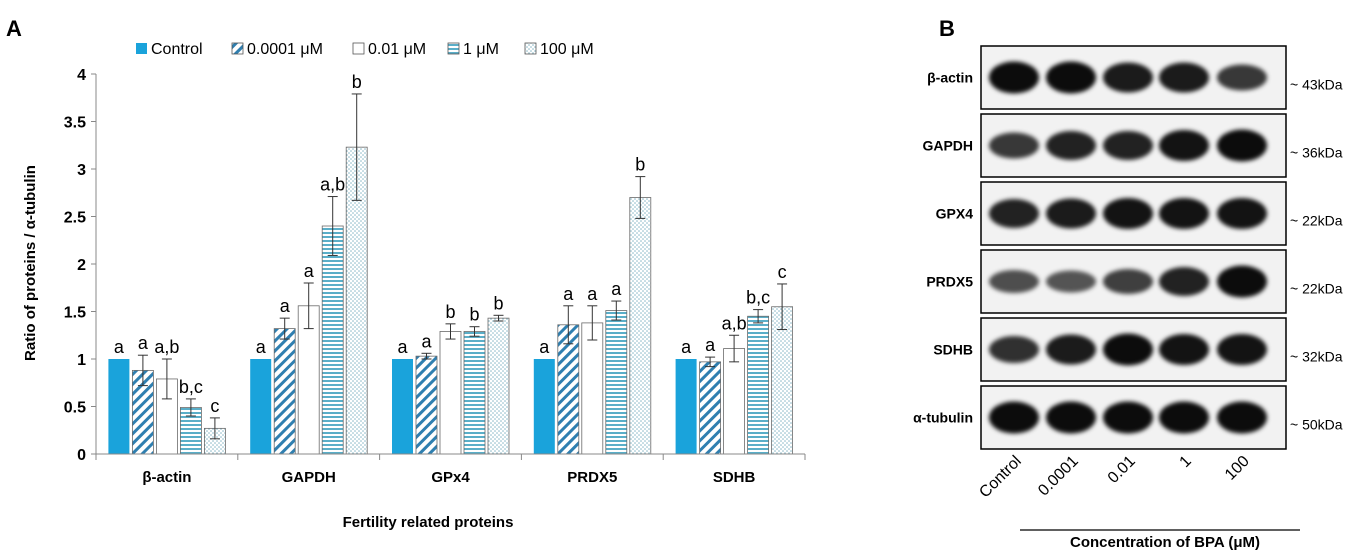 This screenshot has height=551, width=1353. What do you see at coordinates (943, 418) in the screenshot?
I see `blot-protein-label: α-tubulin` at bounding box center [943, 418].